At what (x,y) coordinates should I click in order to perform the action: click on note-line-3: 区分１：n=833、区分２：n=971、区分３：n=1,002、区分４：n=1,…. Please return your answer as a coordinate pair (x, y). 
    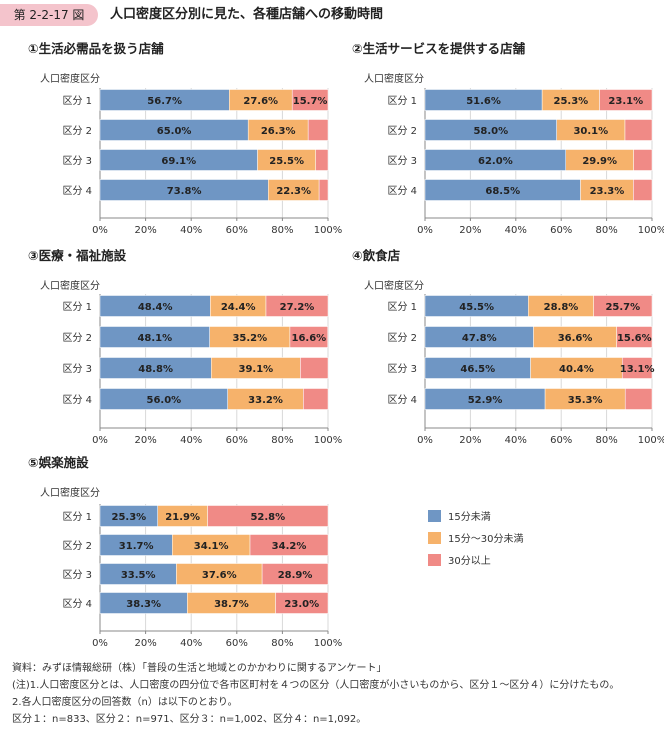
    Looking at the image, I should click on (189, 719).